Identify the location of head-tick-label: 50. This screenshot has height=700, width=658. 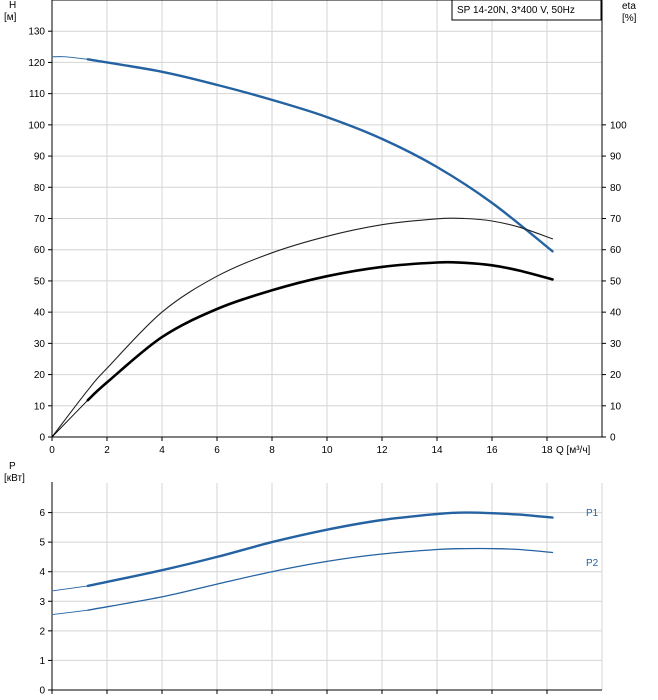
(40, 281).